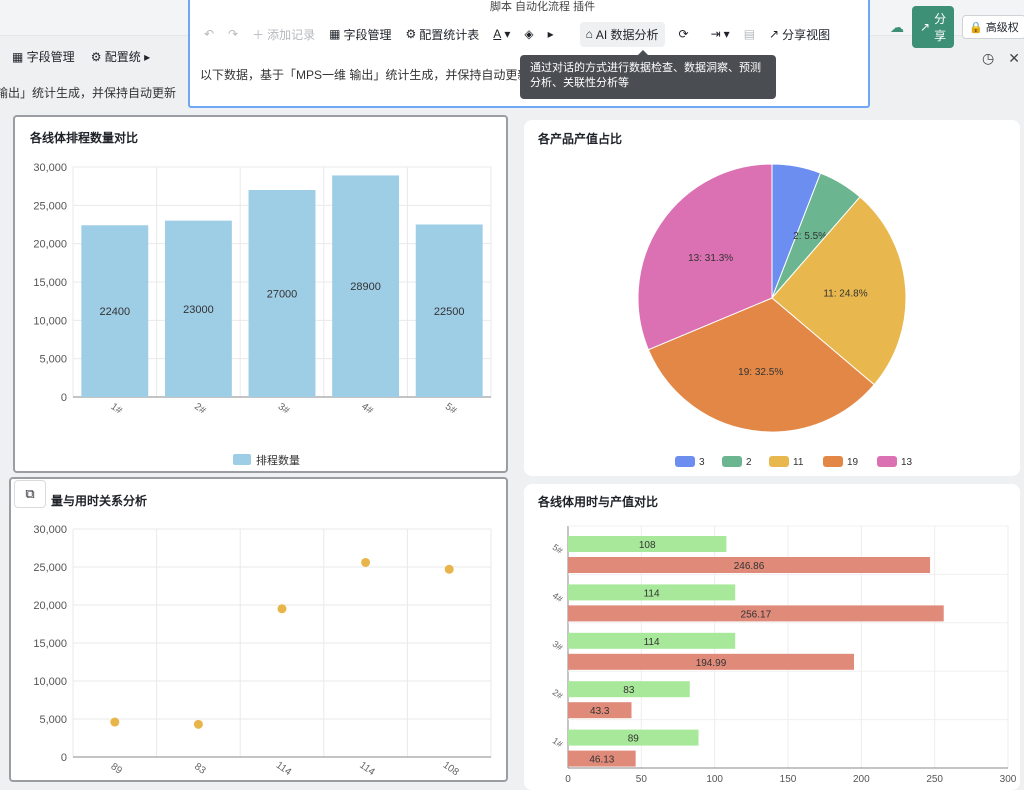  I want to click on refresh-button: ⟳, so click(684, 34).